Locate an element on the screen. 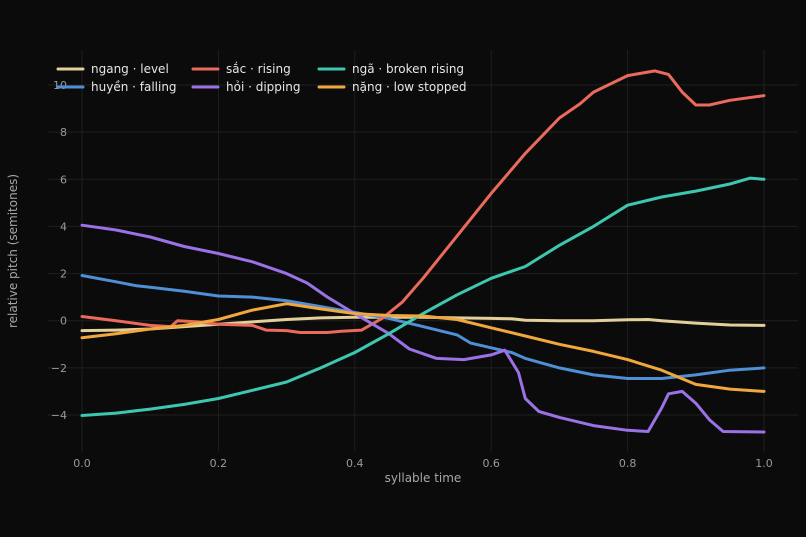 The image size is (806, 537). legend-item-1: huyền · falling is located at coordinates (116, 87).